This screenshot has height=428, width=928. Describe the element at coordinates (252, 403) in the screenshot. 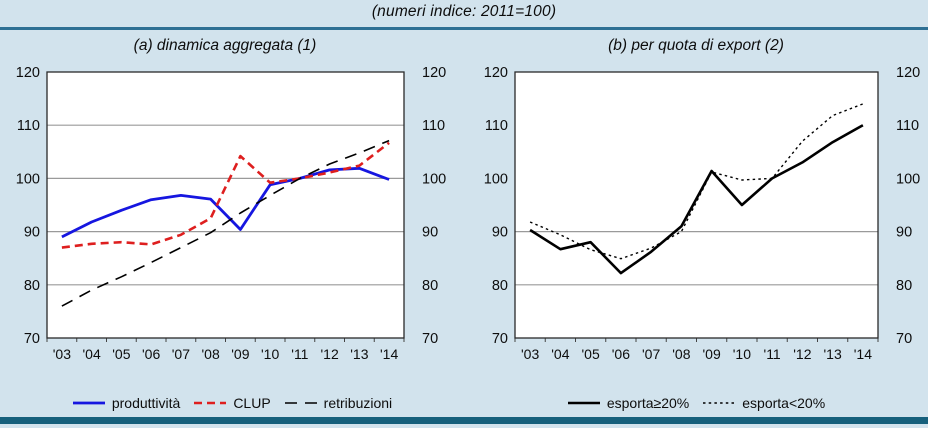

I see `legend-label-1: CLUP` at that location.